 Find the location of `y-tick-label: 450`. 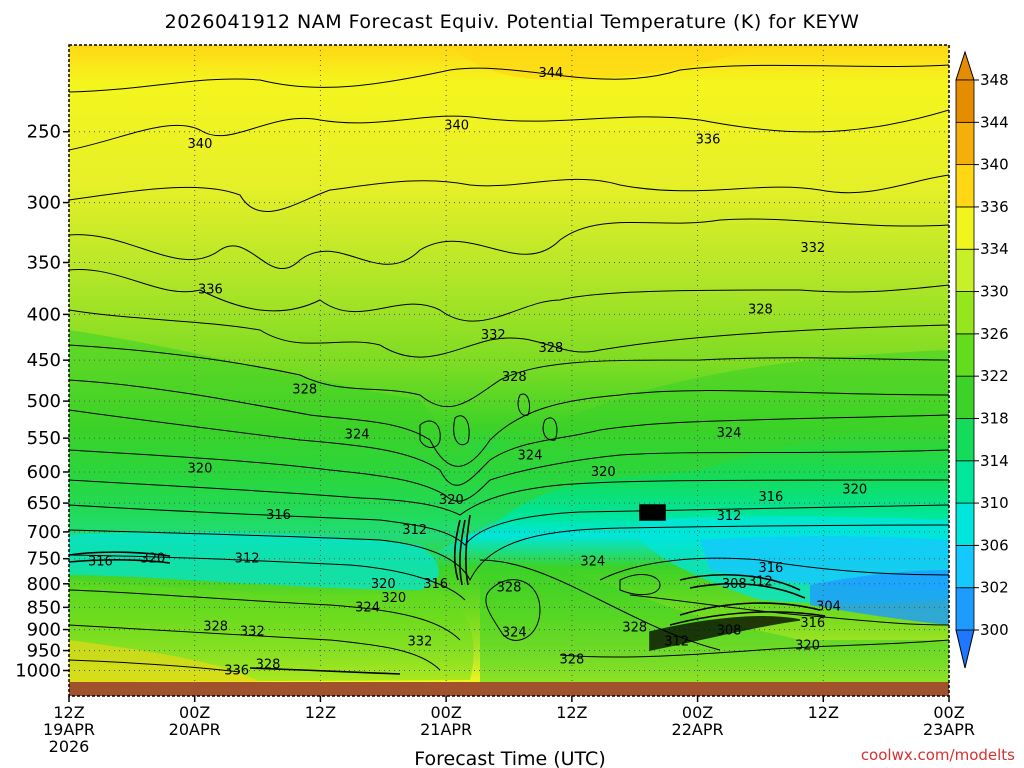

y-tick-label: 450 is located at coordinates (44, 360).